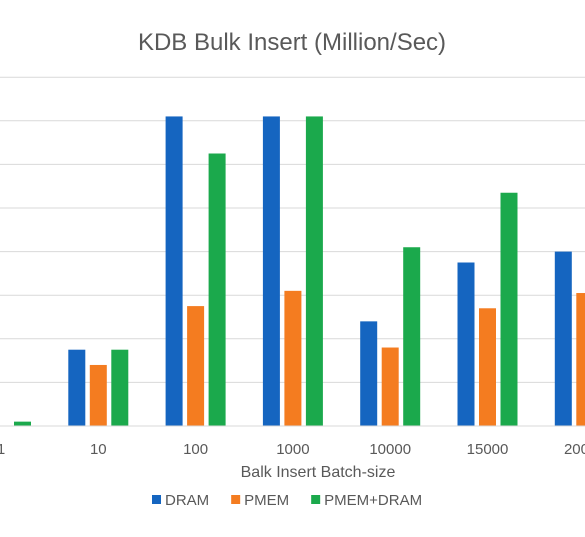  Describe the element at coordinates (390, 449) in the screenshot. I see `x-tick-label: 10000` at that location.